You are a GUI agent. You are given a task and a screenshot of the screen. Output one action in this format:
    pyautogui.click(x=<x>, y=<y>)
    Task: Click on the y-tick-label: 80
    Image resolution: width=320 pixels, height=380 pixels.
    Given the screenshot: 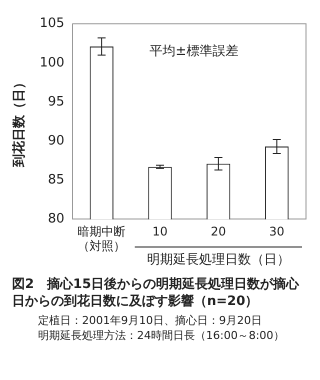 What is the action you would take?
    pyautogui.click(x=56, y=219)
    